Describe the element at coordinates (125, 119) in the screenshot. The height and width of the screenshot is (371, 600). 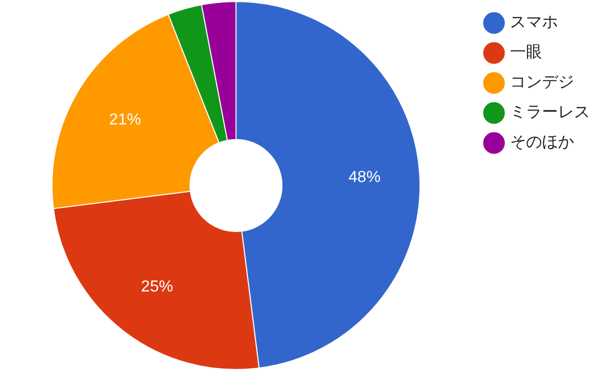
I see `data-label: 21%` at that location.